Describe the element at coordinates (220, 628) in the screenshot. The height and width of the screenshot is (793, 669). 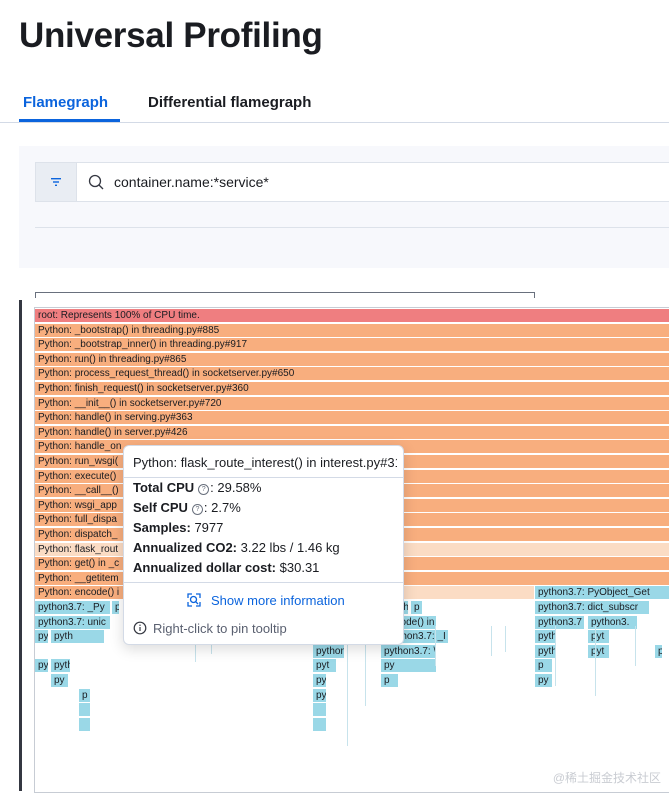
I see `pin-tooltip-hint: Right-click to pin tooltip` at that location.